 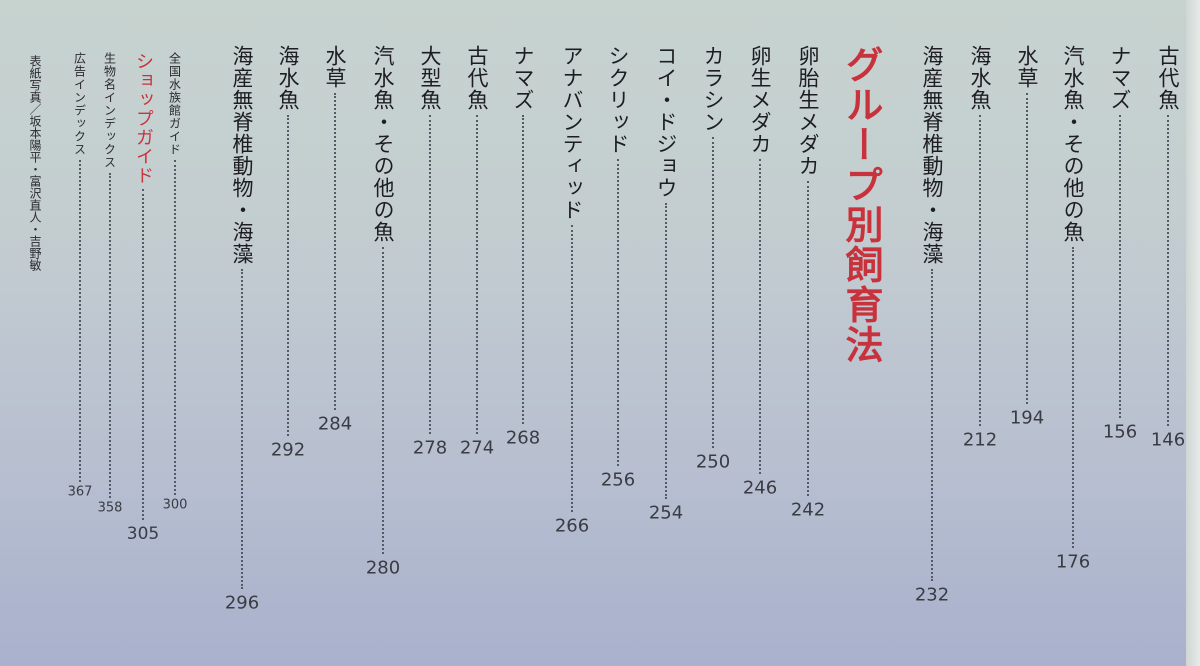 I want to click on page-number: 284, so click(x=335, y=424).